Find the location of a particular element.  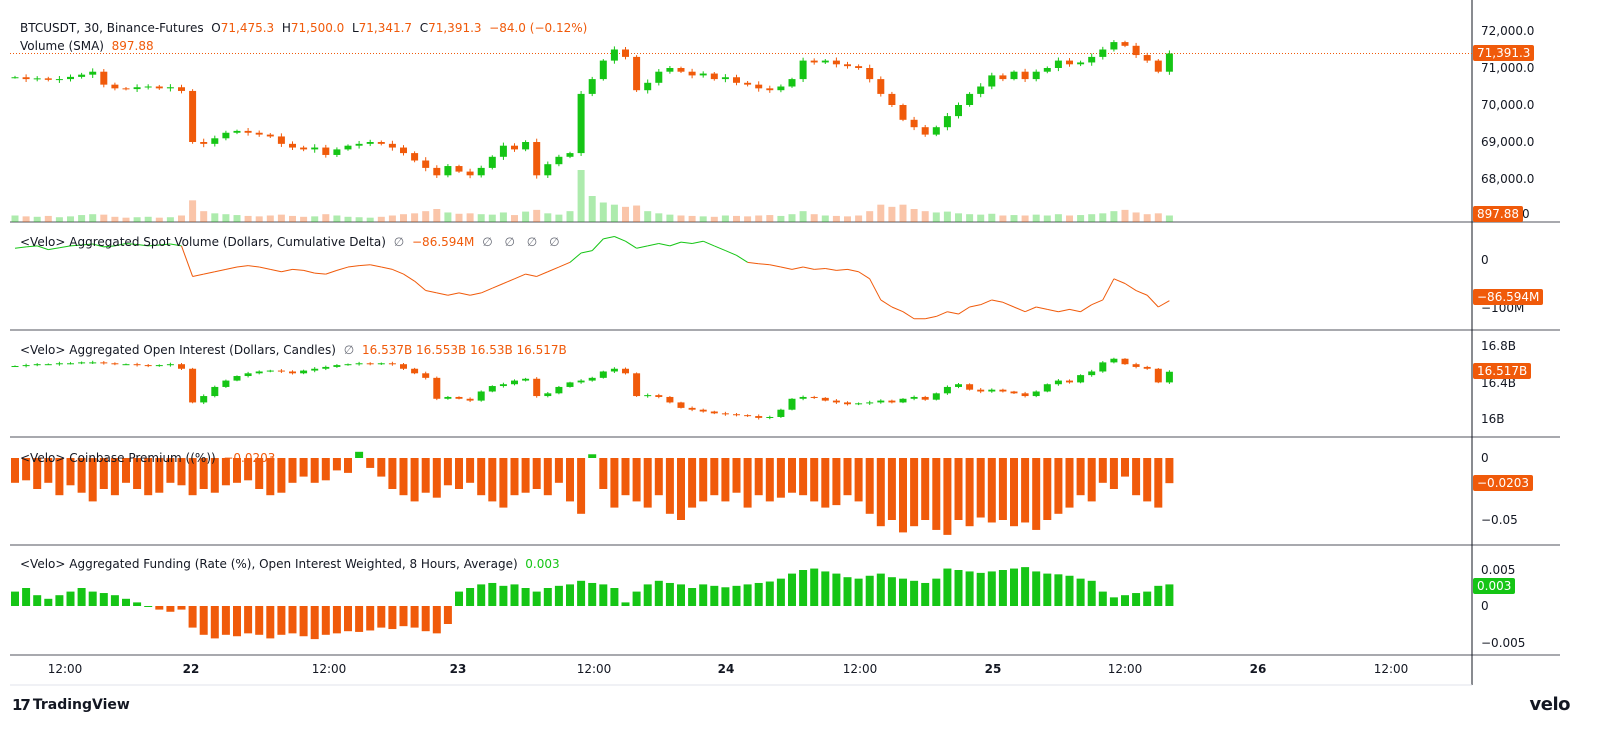

oi-close-value: 16.517B is located at coordinates (541, 350).